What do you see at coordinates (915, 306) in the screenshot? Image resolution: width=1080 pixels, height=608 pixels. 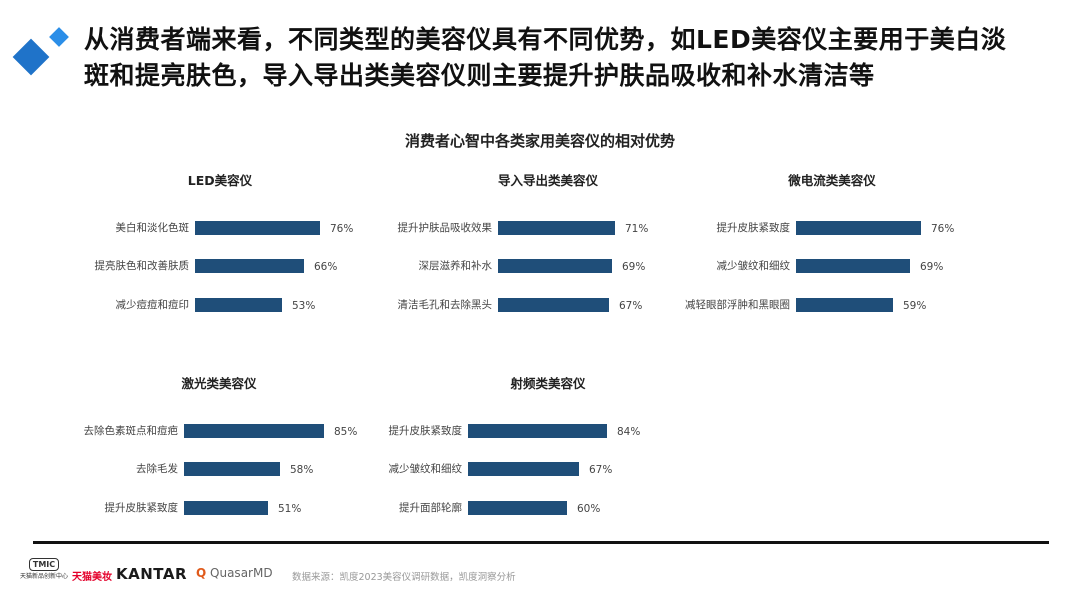 I see `value-label: 59%` at bounding box center [915, 306].